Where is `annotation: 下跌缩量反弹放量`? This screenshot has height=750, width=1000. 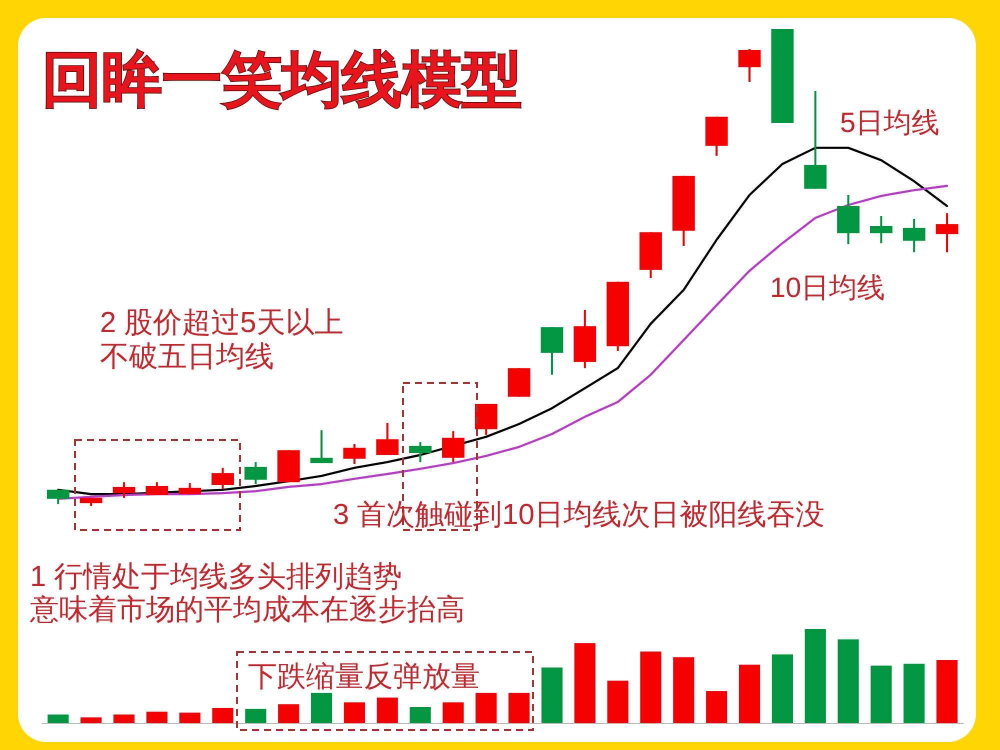
annotation: 下跌缩量反弹放量 is located at coordinates (364, 677).